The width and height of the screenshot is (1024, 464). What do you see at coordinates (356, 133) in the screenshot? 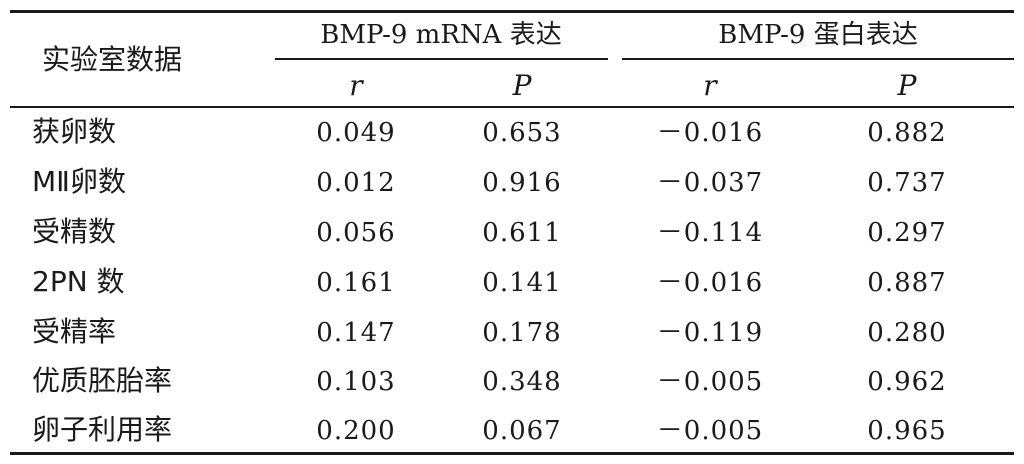
I see `table-cell: 0.049` at bounding box center [356, 133].